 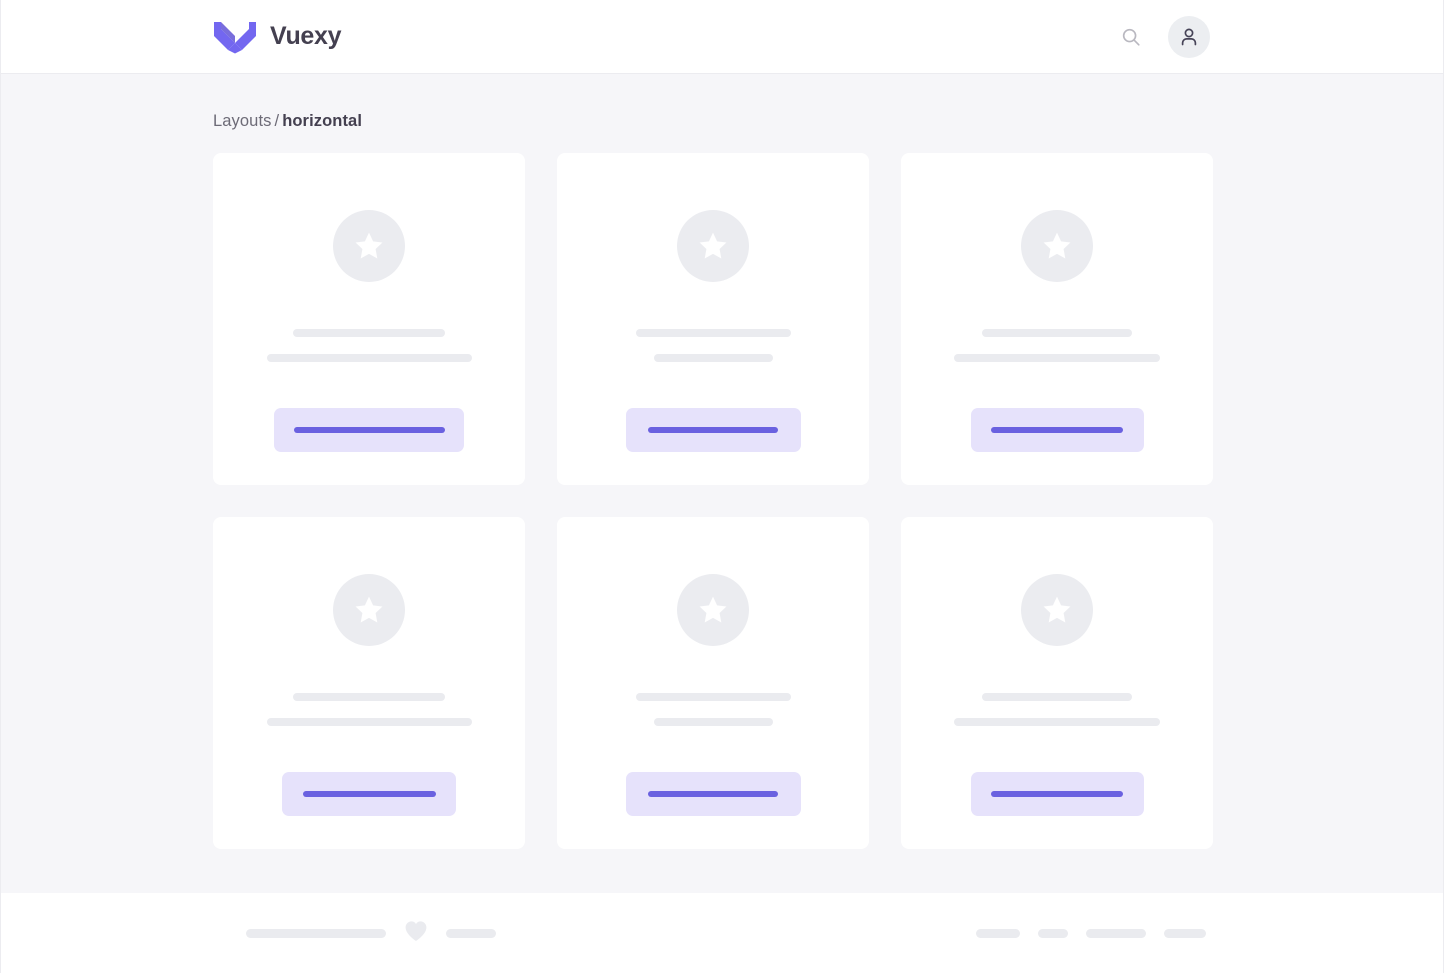 I want to click on vuexy-chevron-logo-icon, so click(x=235, y=37).